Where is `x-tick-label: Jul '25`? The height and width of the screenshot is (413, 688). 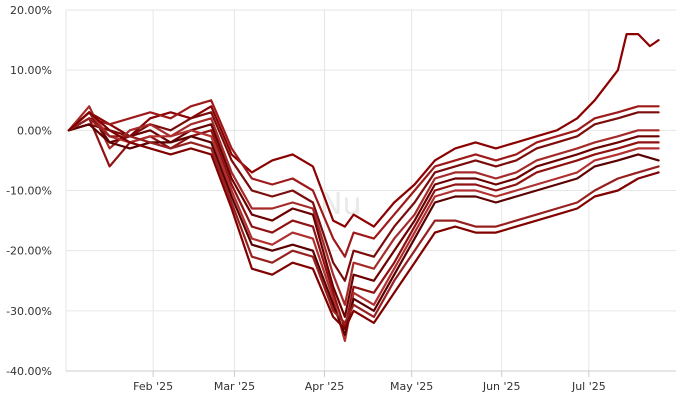 x-tick-label: Jul '25 is located at coordinates (588, 386).